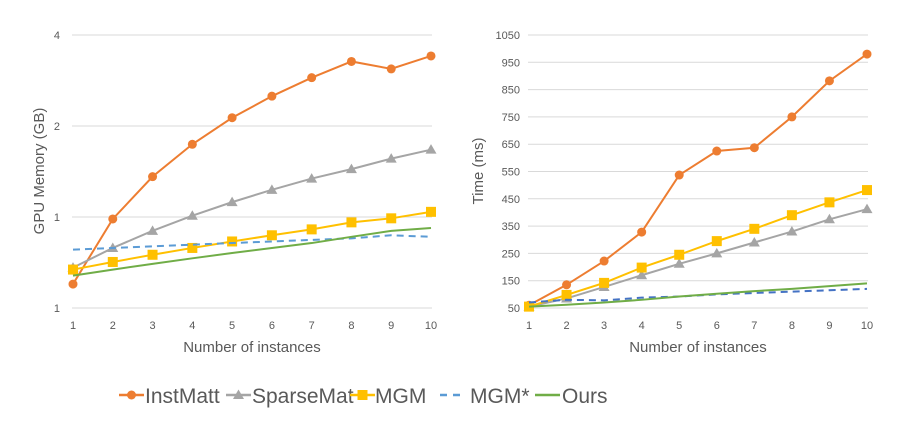 Image resolution: width=897 pixels, height=423 pixels. I want to click on legend-label: Ours, so click(585, 396).